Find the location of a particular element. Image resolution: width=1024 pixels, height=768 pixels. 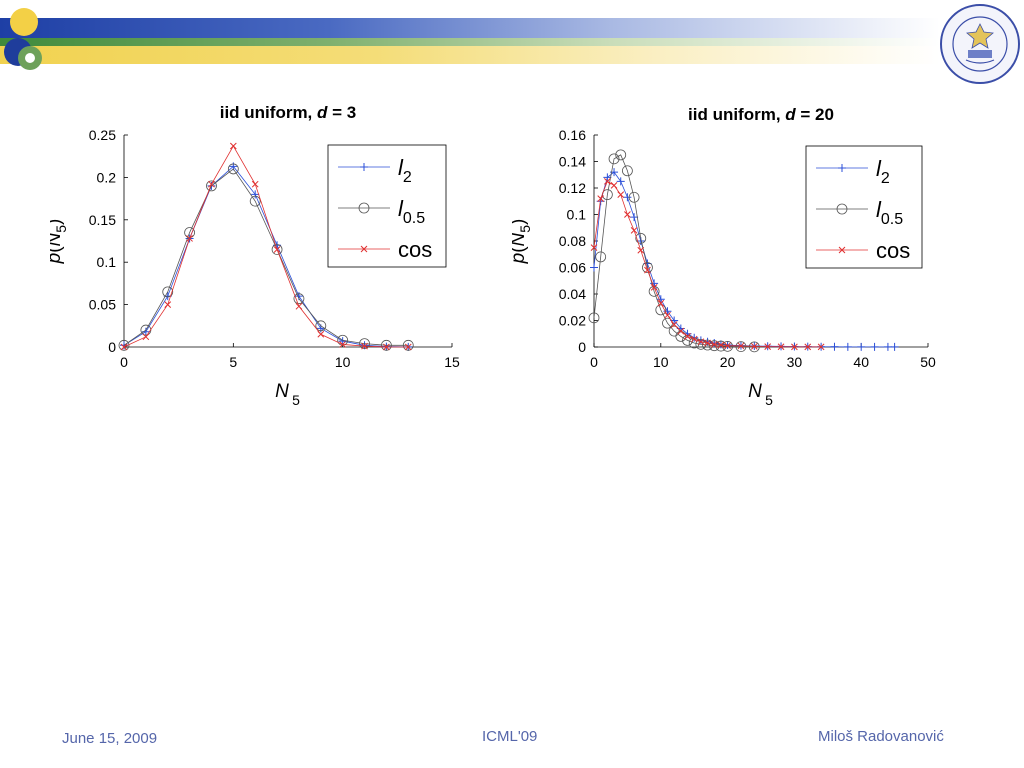

chart-1-legend-box is located at coordinates (864, 207).